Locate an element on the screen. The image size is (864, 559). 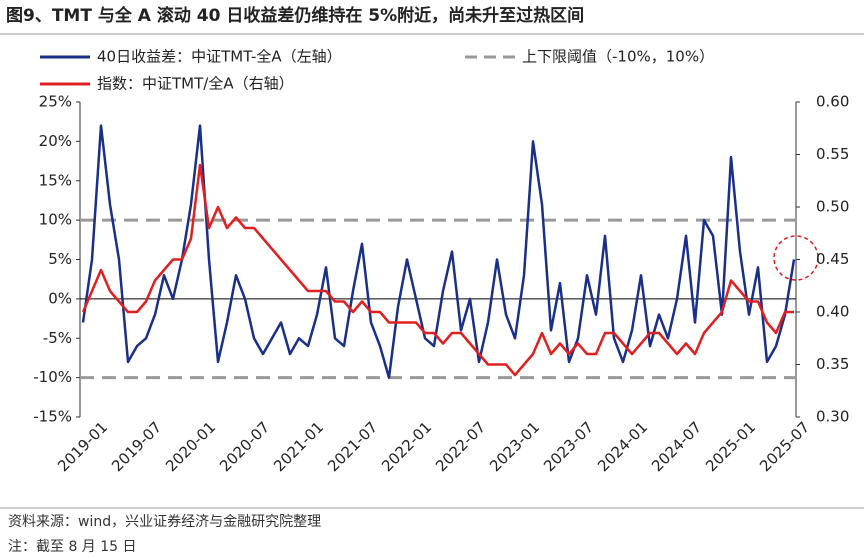
y2-tick-label: 0.55 is located at coordinates (832, 154).